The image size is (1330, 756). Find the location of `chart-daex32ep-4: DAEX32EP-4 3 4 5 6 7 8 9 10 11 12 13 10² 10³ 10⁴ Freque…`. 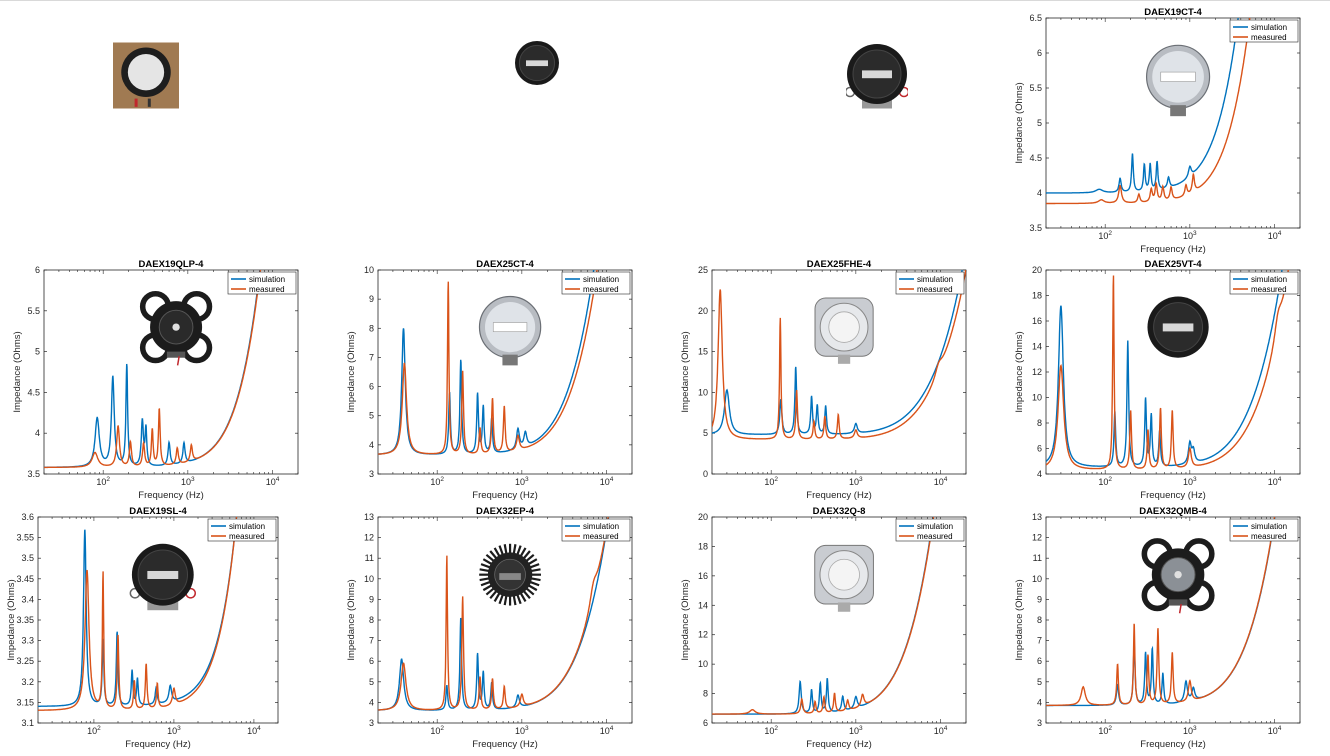

chart-daex32ep-4: DAEX32EP-4 3 4 5 6 7 8 9 10 11 12 13 10² 10³ 10⁴ Freque… is located at coordinates (492, 628).